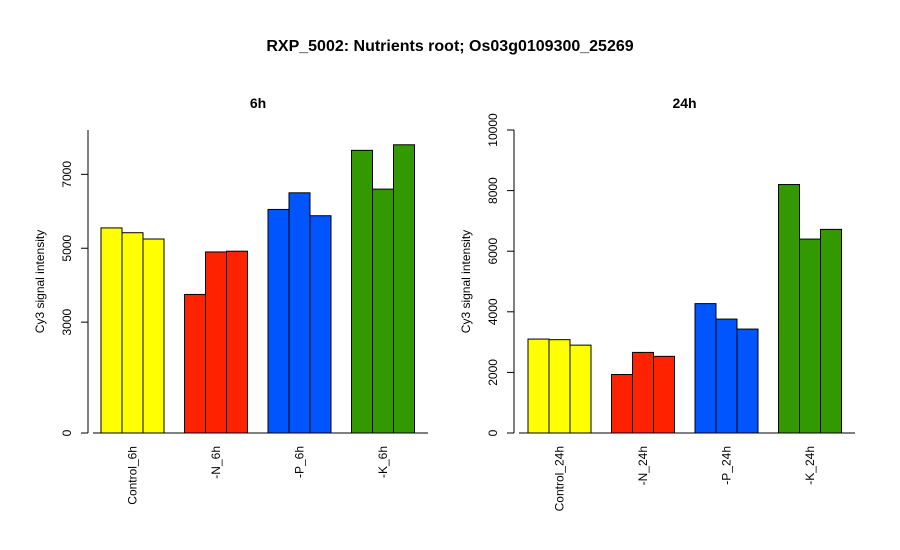  What do you see at coordinates (195, 363) in the screenshot?
I see `panel-1-bar--N_6h-1` at bounding box center [195, 363].